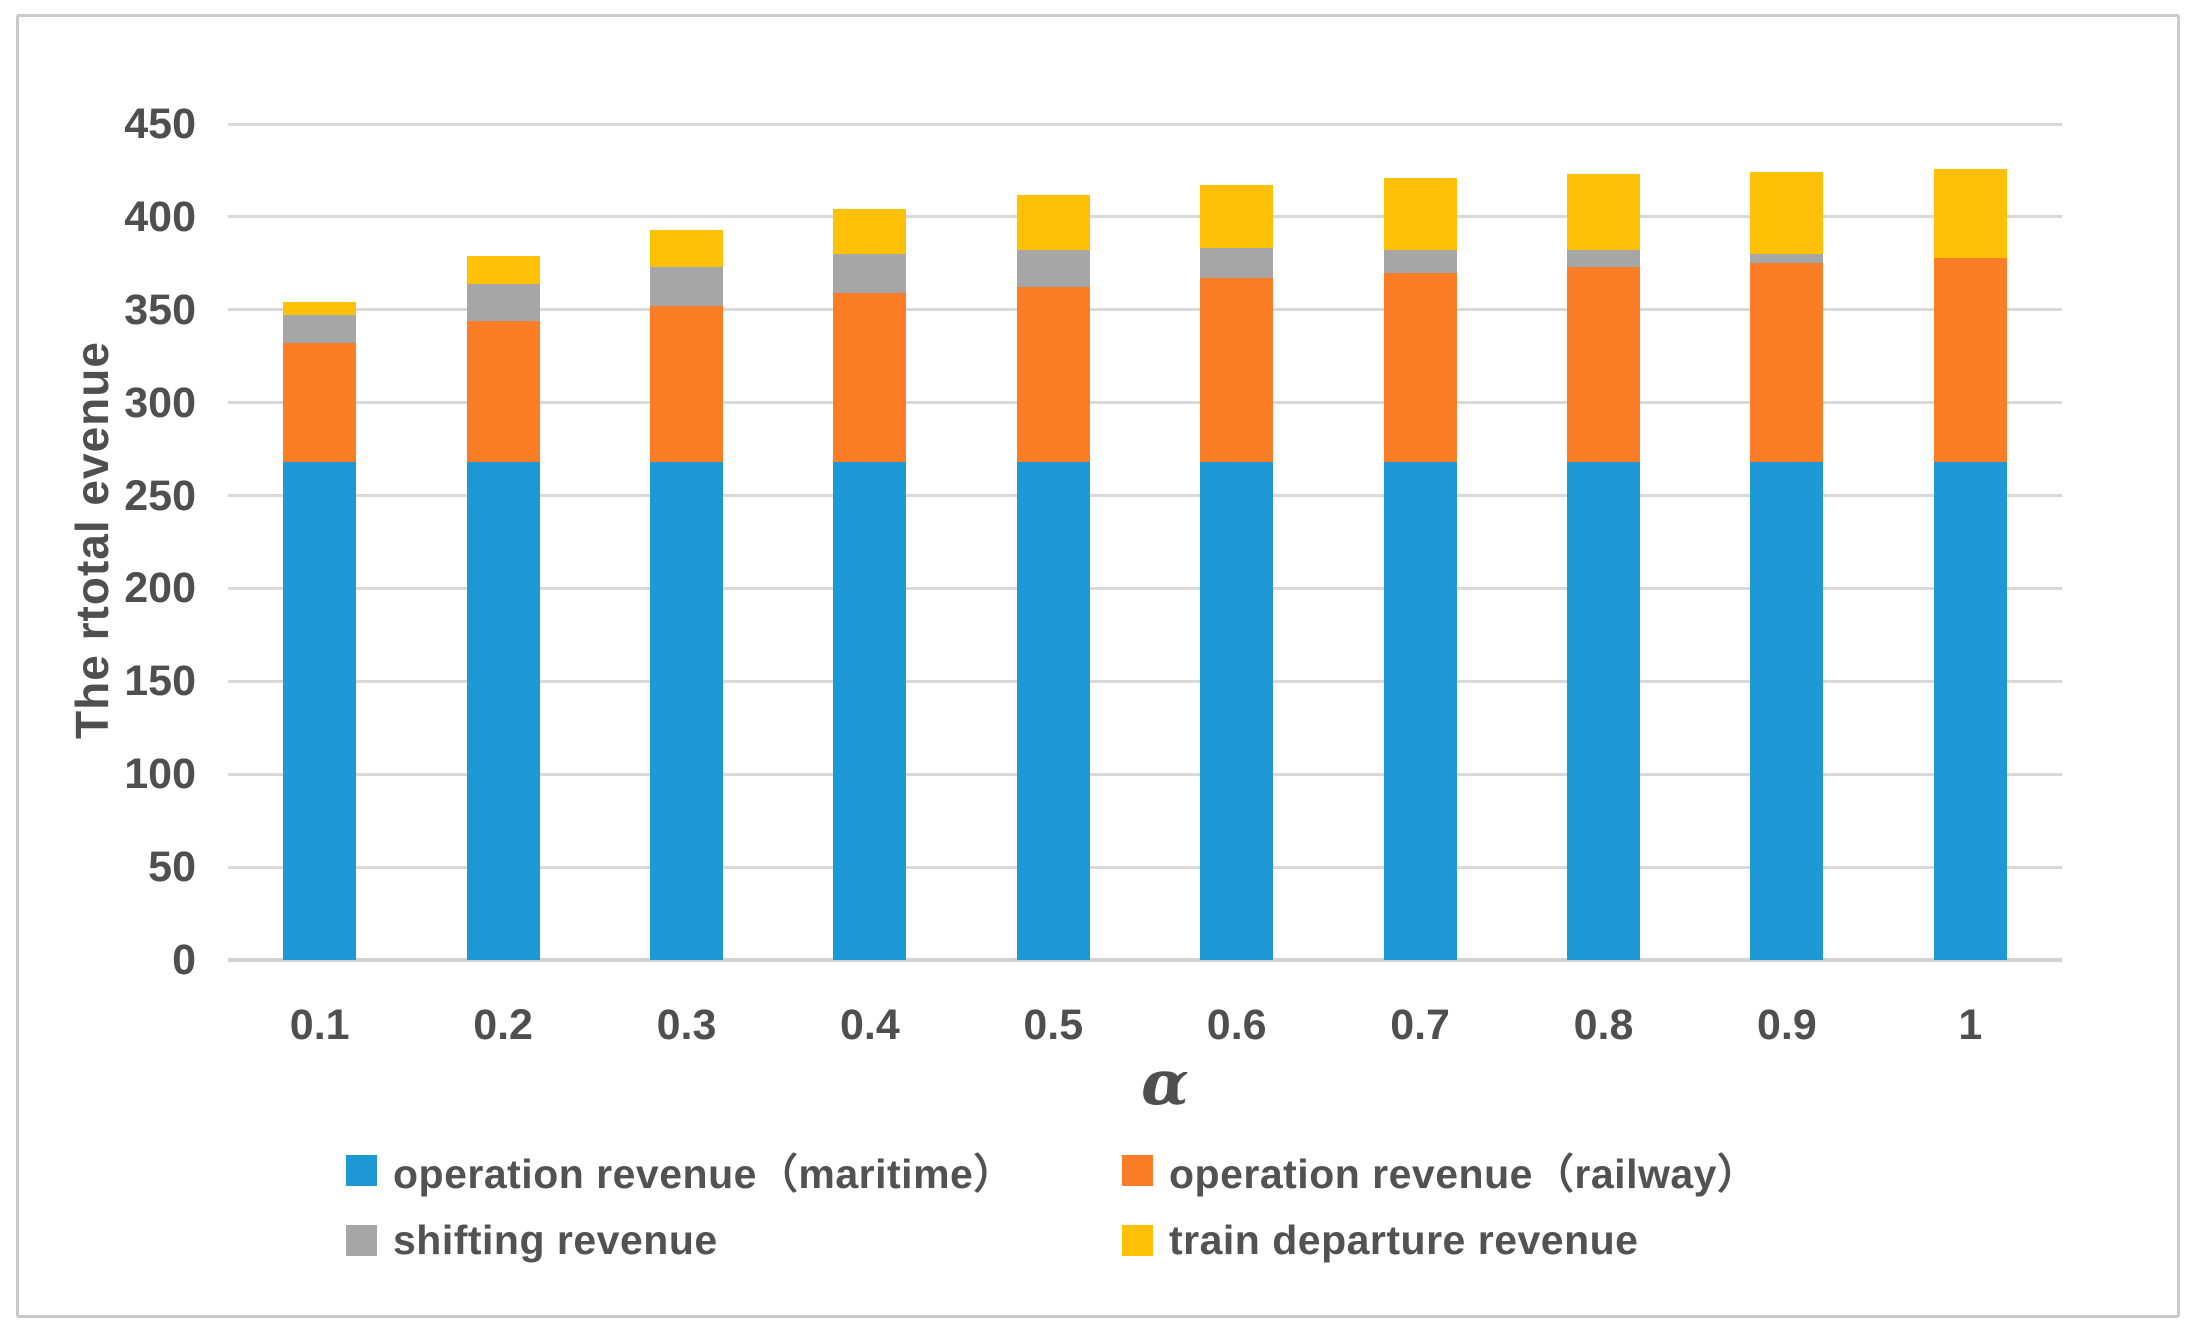 The width and height of the screenshot is (2196, 1340). What do you see at coordinates (160, 216) in the screenshot?
I see `y-tick-label: 400` at bounding box center [160, 216].